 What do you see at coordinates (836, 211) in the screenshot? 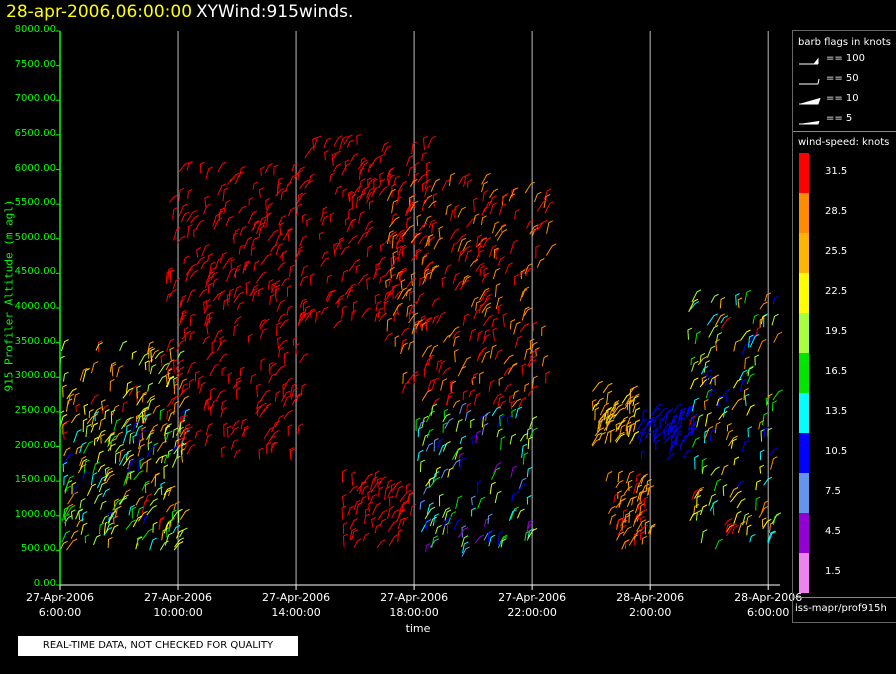
I see `speed-label: 28.5` at bounding box center [836, 211].